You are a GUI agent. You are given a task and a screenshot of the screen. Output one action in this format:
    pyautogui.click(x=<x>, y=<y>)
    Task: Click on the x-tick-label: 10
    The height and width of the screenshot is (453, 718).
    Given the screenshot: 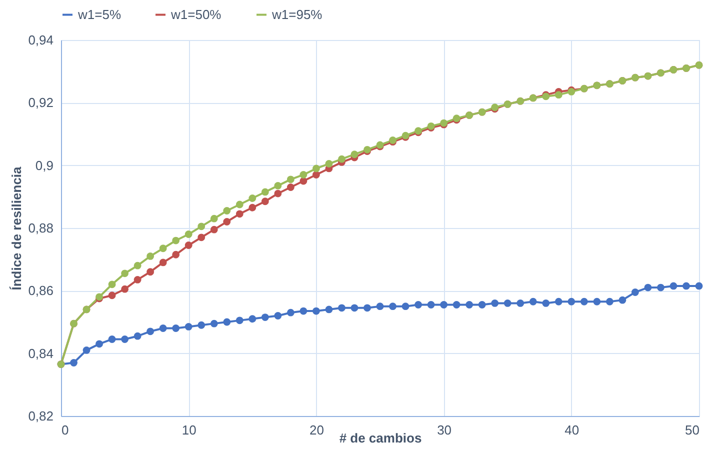 What is the action you would take?
    pyautogui.click(x=189, y=430)
    